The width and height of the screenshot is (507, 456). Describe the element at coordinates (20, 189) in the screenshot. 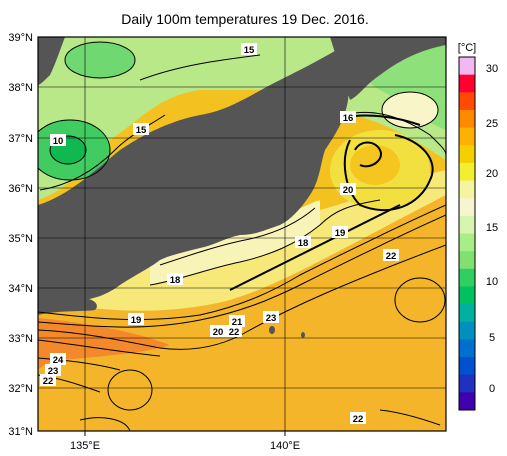

I see `lat-label: 36°N` at that location.